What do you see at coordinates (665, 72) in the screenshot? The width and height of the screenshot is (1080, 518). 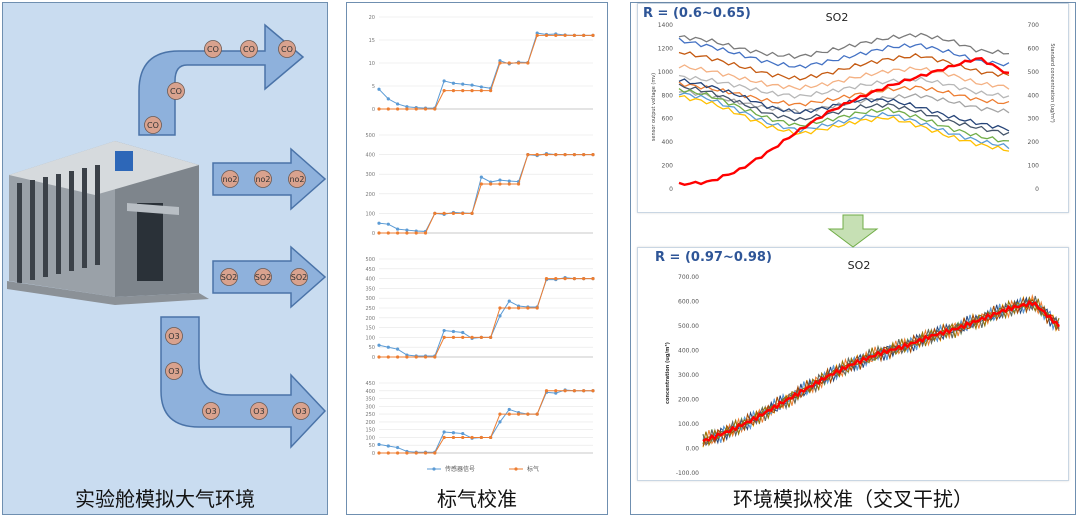 I see `y-tick-label: 1000` at bounding box center [665, 72].